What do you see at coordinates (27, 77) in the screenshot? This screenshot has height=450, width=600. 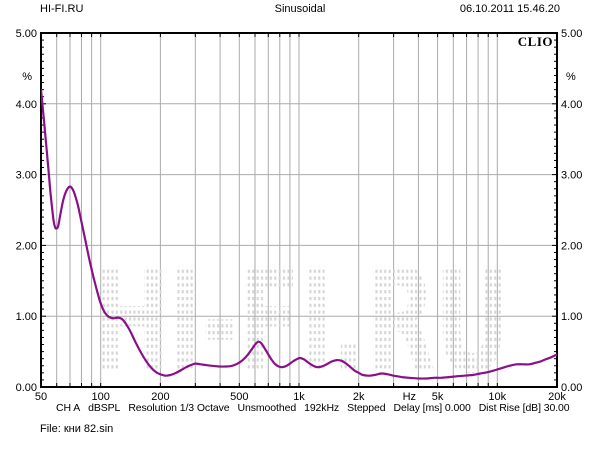 I see `y-axis-unit-left: %` at bounding box center [27, 77].